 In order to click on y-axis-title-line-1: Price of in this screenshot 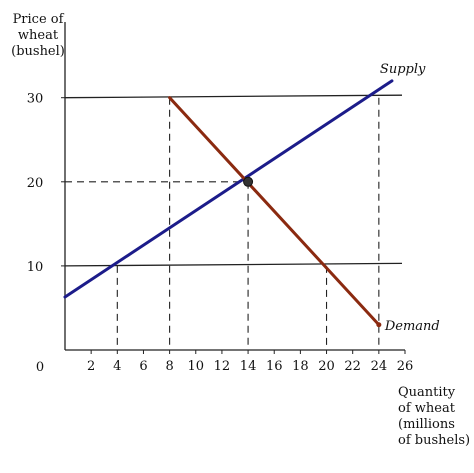, I will do `click(39, 19)`.